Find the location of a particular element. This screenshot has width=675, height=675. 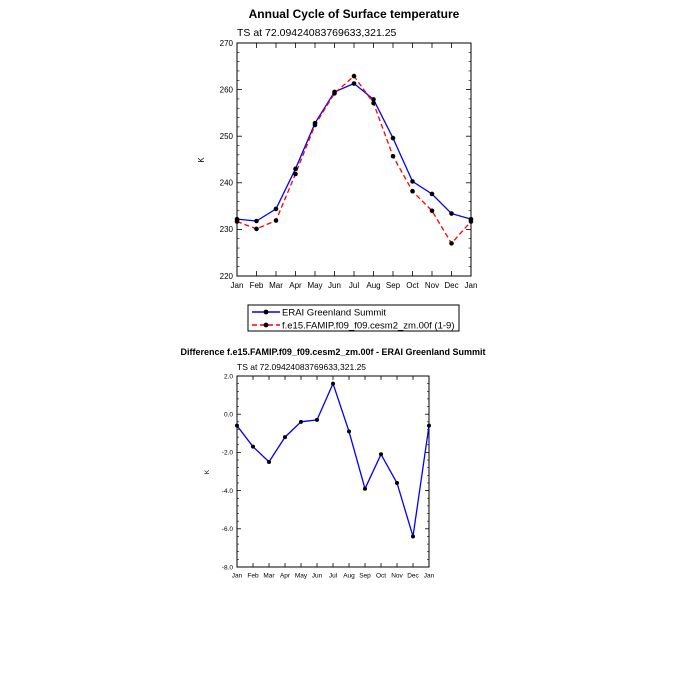

chart2-x-tick-label: May is located at coordinates (301, 576).